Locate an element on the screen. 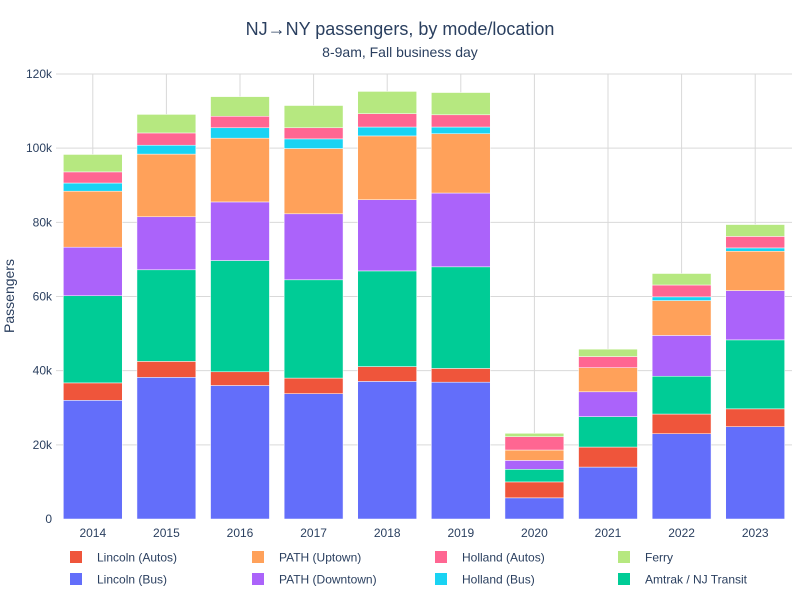 This screenshot has height=600, width=800. y-tick-label: 100k is located at coordinates (39, 148).